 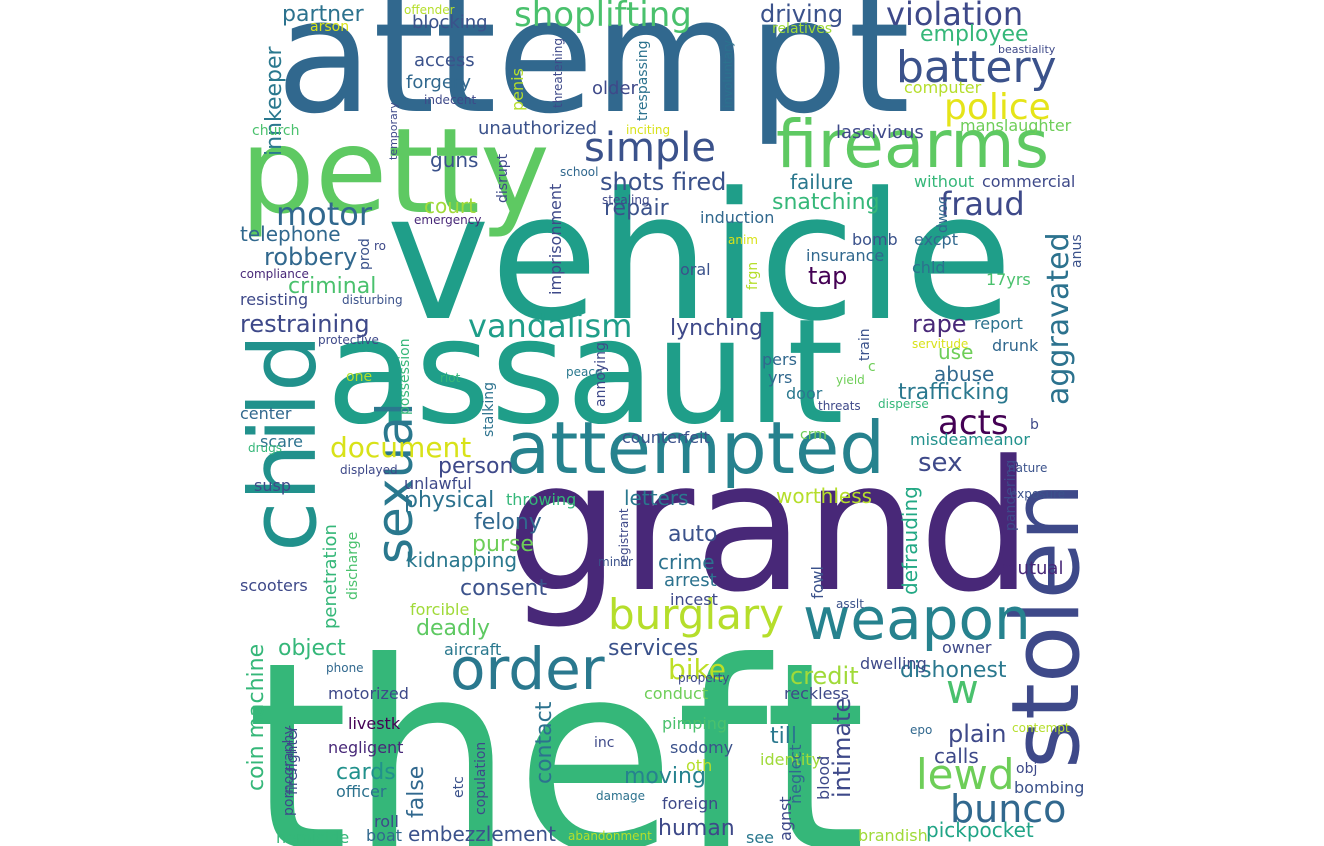 What do you see at coordinates (604, 743) in the screenshot?
I see `word-inc: inc` at bounding box center [604, 743].